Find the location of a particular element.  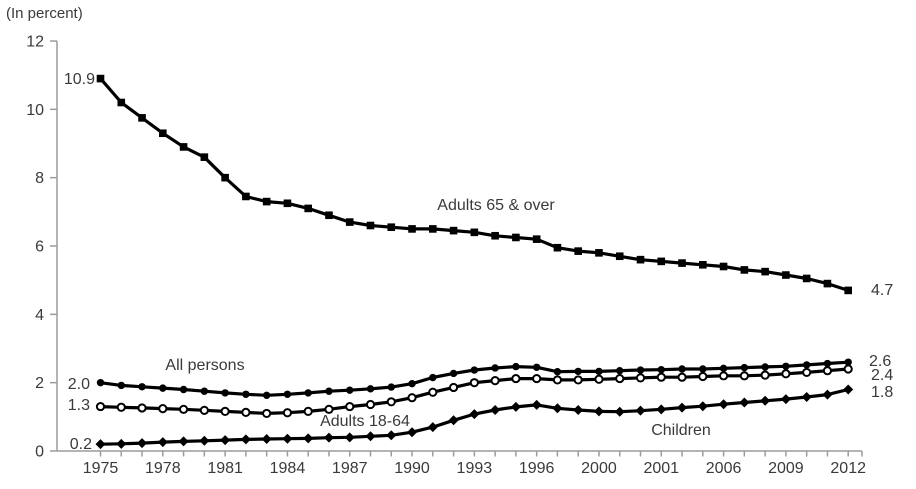

x-tick-label: 1975 is located at coordinates (101, 468).